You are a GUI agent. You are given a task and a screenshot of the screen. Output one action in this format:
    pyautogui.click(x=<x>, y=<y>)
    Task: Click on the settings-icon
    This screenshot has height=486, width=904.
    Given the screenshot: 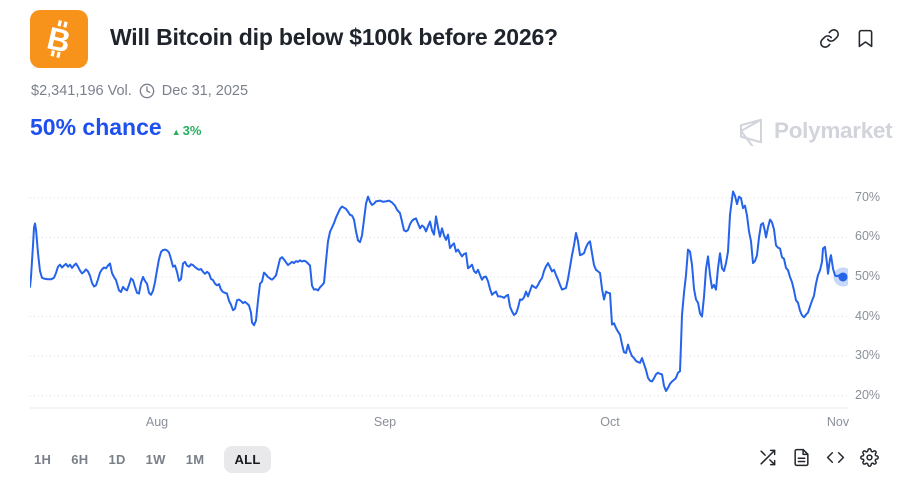 What is the action you would take?
    pyautogui.click(x=869, y=457)
    